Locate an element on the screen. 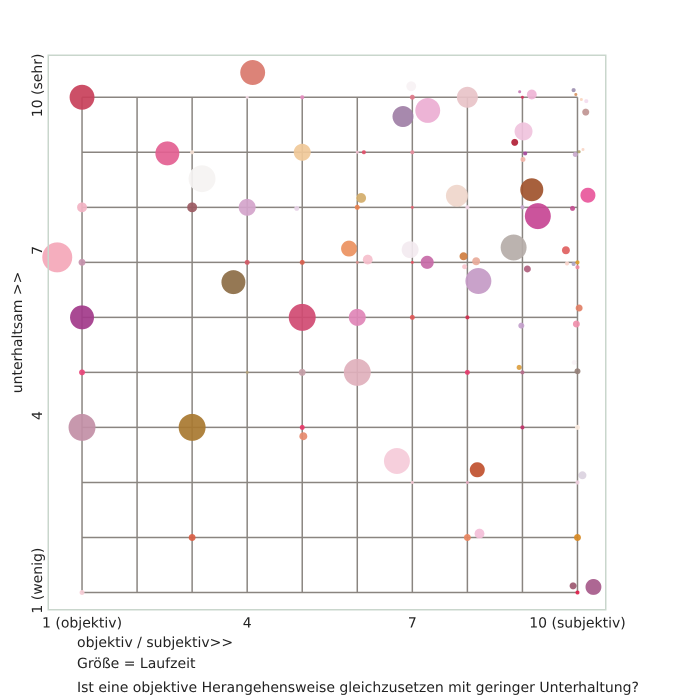  y-tick-label: 4 is located at coordinates (38, 415).